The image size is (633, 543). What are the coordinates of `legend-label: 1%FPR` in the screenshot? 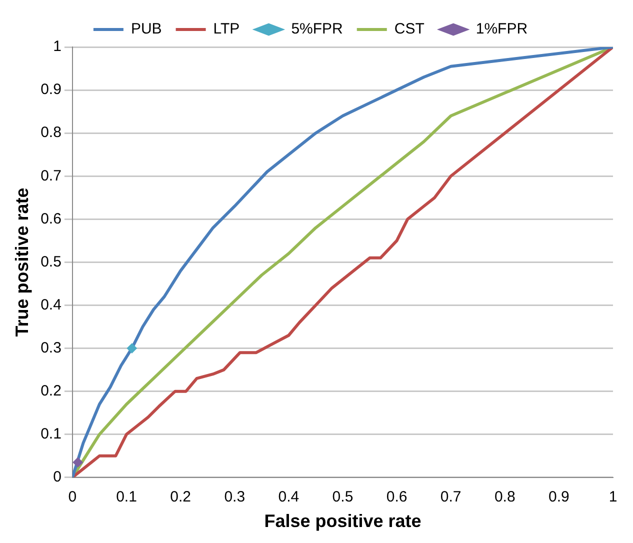 It's located at (502, 29).